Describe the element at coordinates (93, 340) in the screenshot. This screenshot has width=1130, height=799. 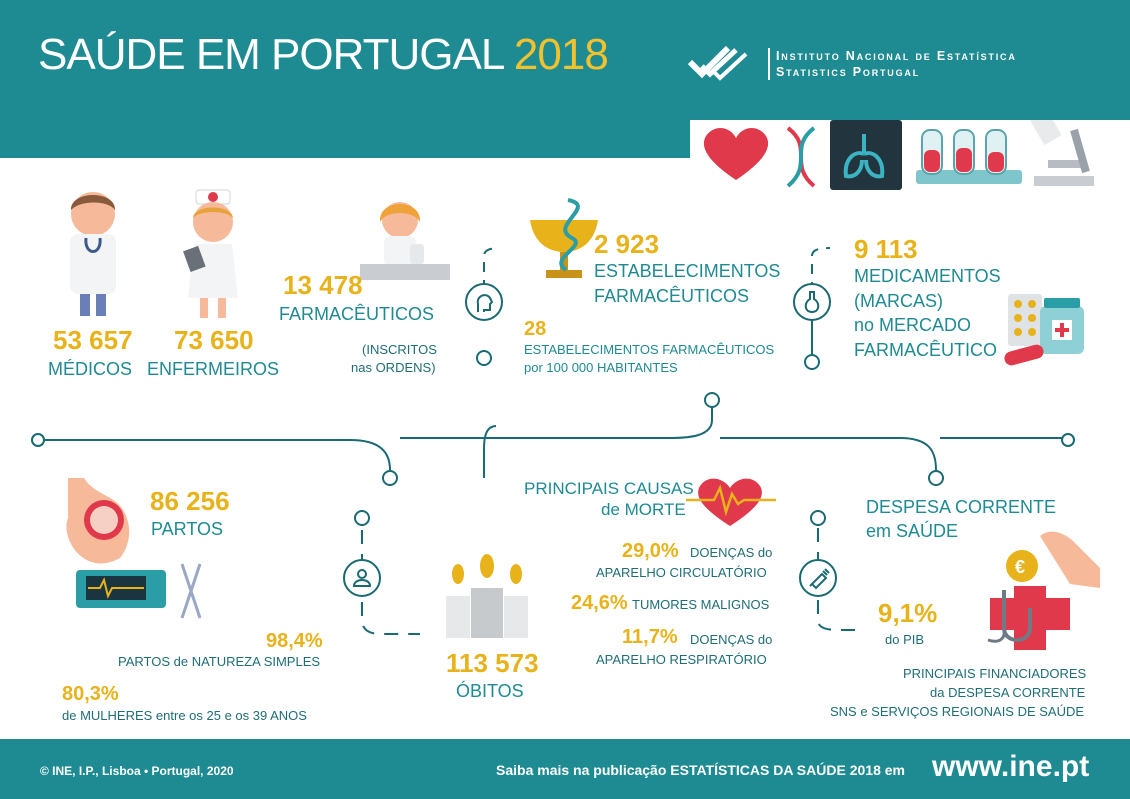
I see `medicos-value: 53 657` at that location.